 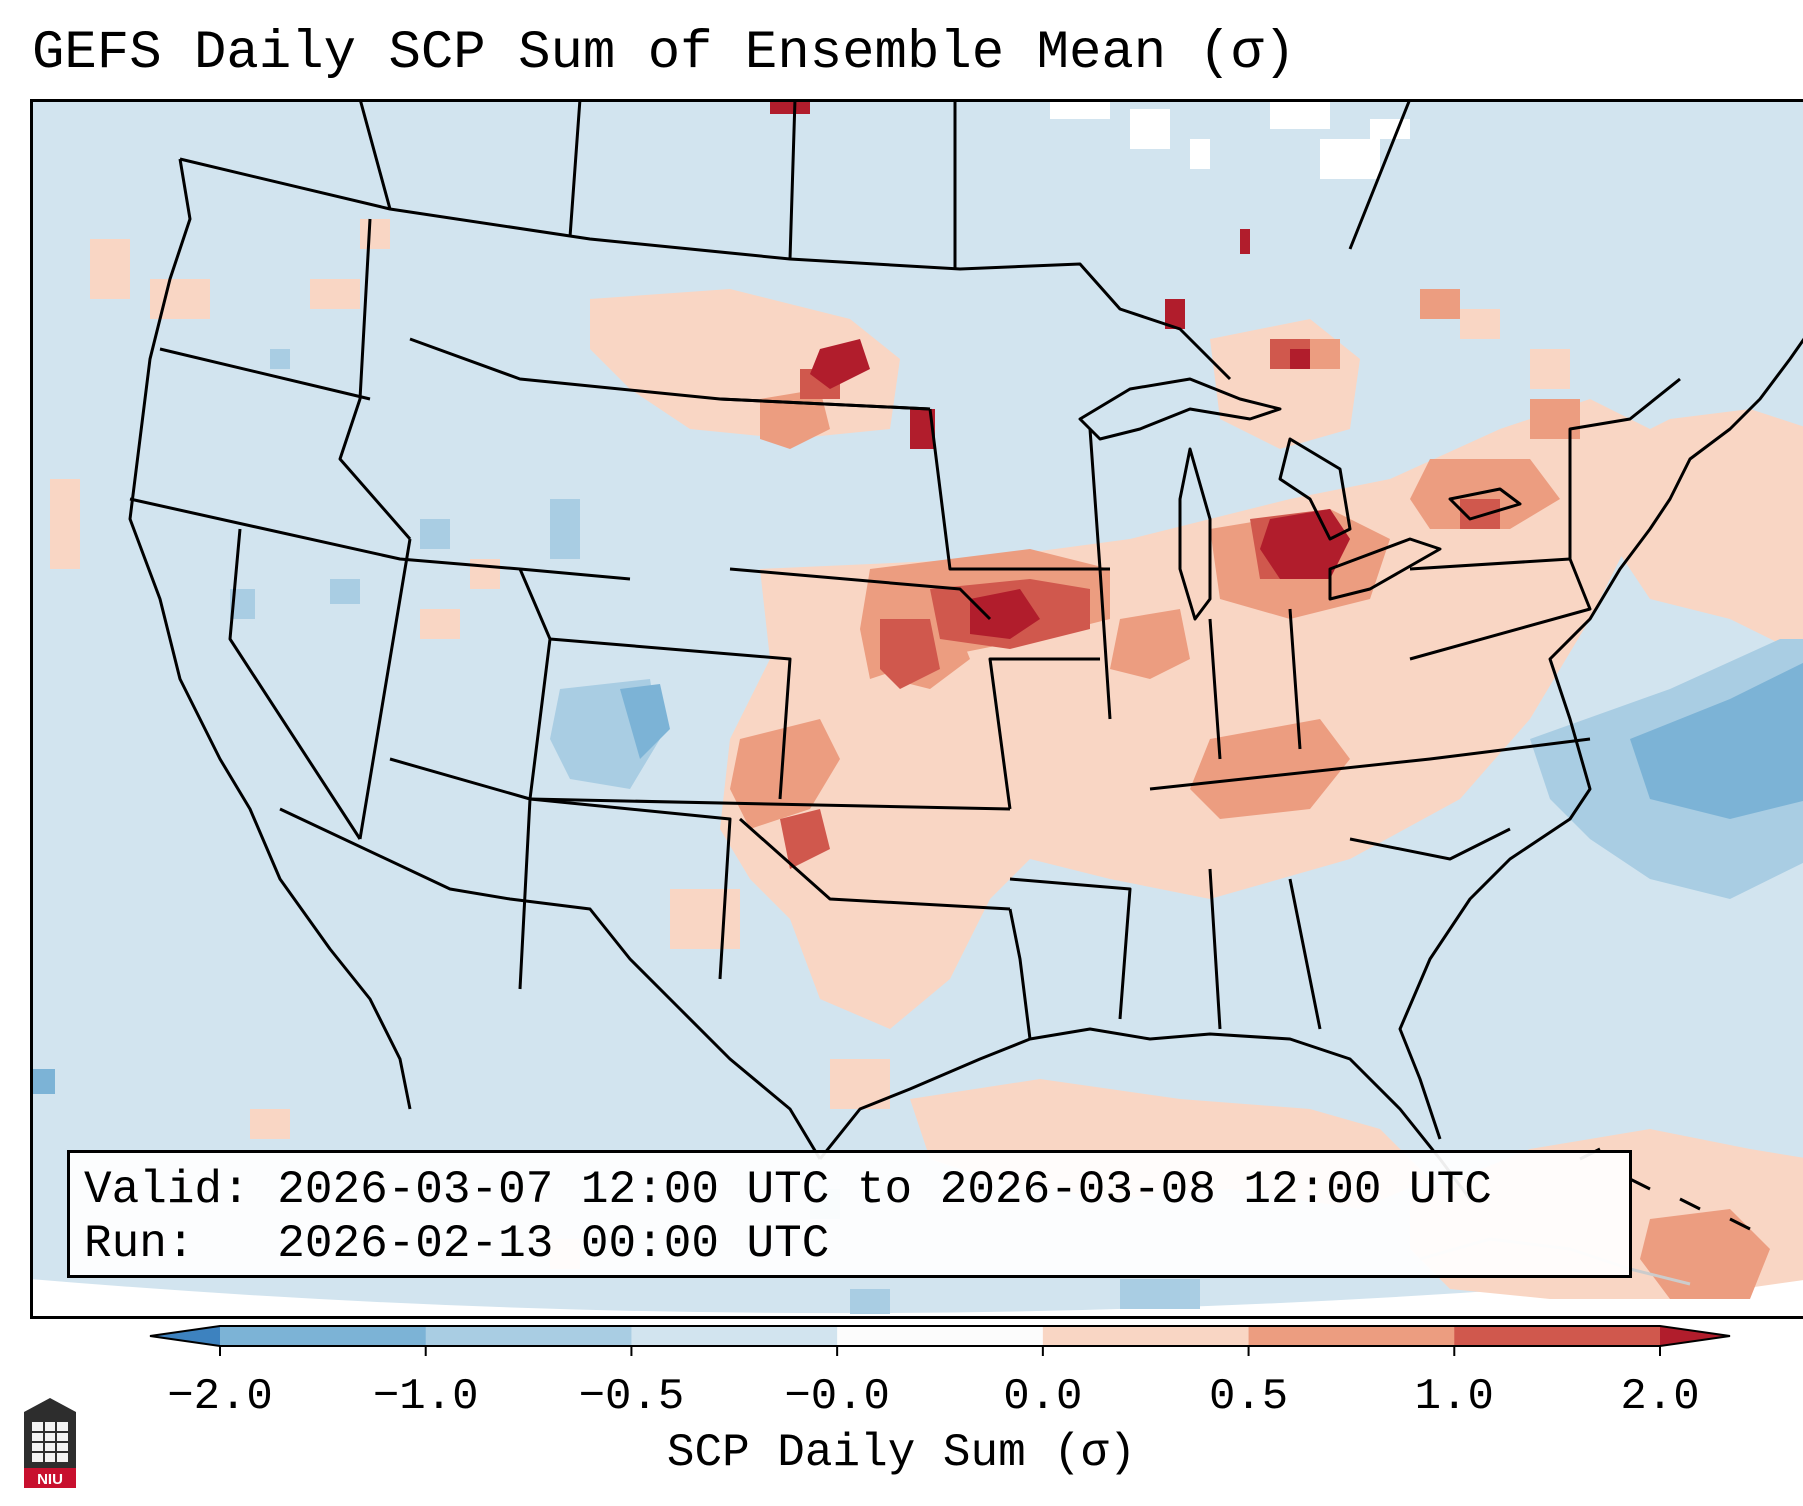 I want to click on colorbar-bins, so click(x=940, y=1336).